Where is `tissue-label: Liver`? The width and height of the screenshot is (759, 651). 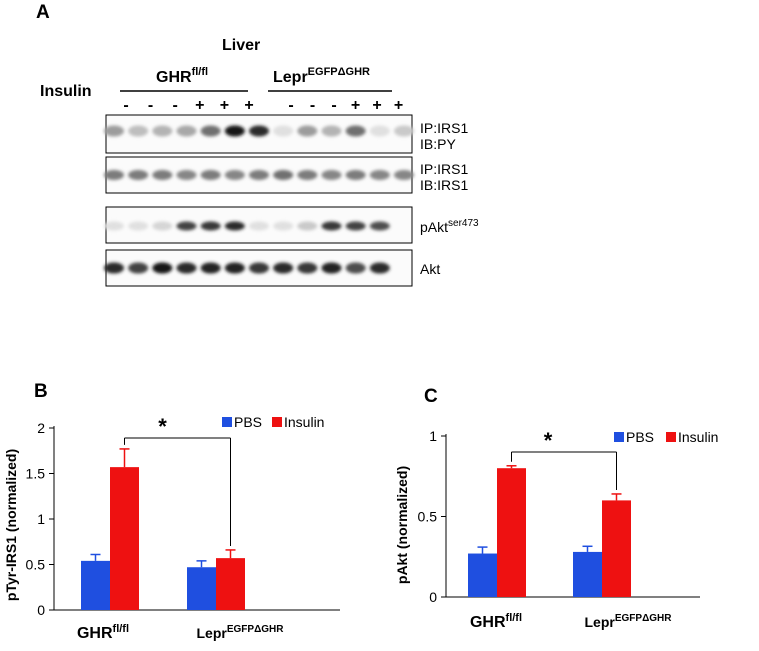 tissue-label: Liver is located at coordinates (241, 45).